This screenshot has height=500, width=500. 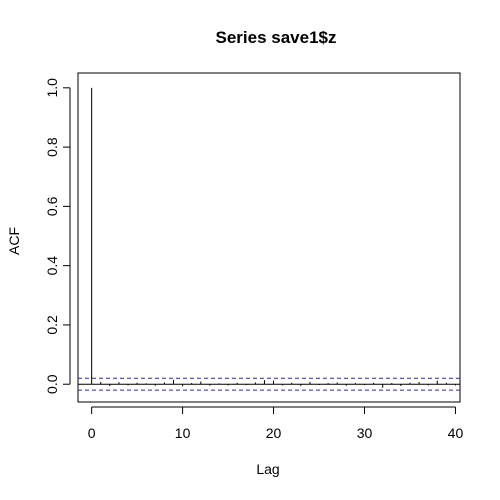 What do you see at coordinates (52, 325) in the screenshot?
I see `y-tick-label-1: 0.2` at bounding box center [52, 325].